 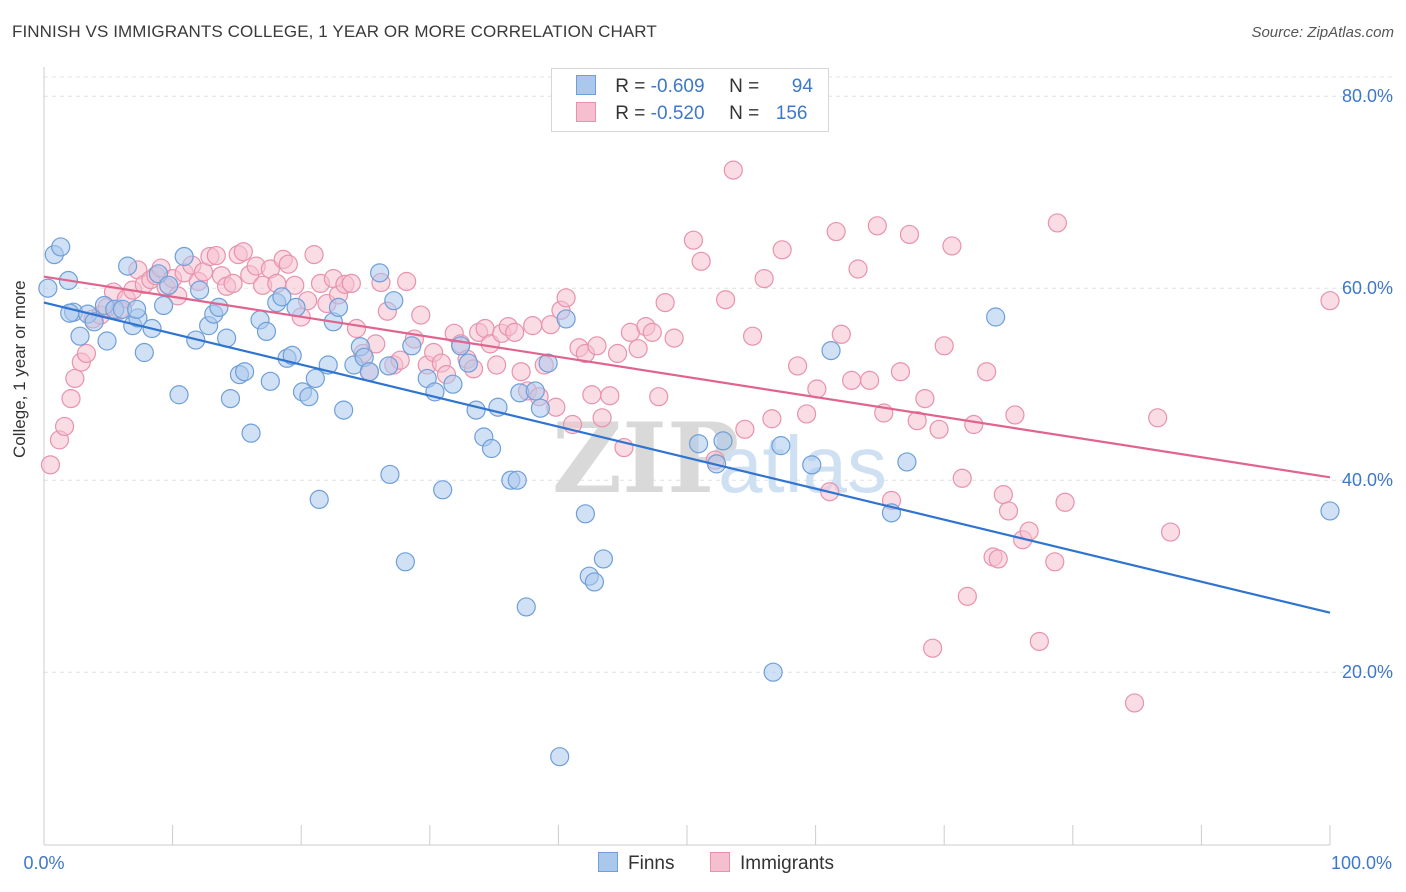 What do you see at coordinates (677, 113) in the screenshot?
I see `immigrants-r-value: -0.520` at bounding box center [677, 113].